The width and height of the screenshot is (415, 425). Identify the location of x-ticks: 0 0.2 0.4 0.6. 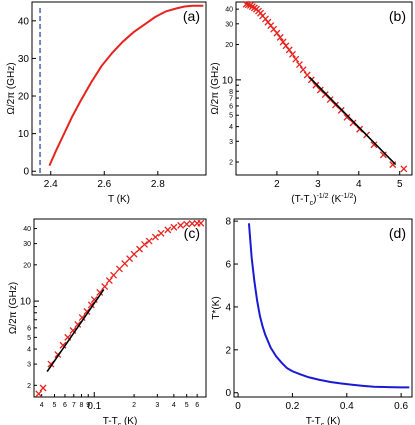
(322, 402).